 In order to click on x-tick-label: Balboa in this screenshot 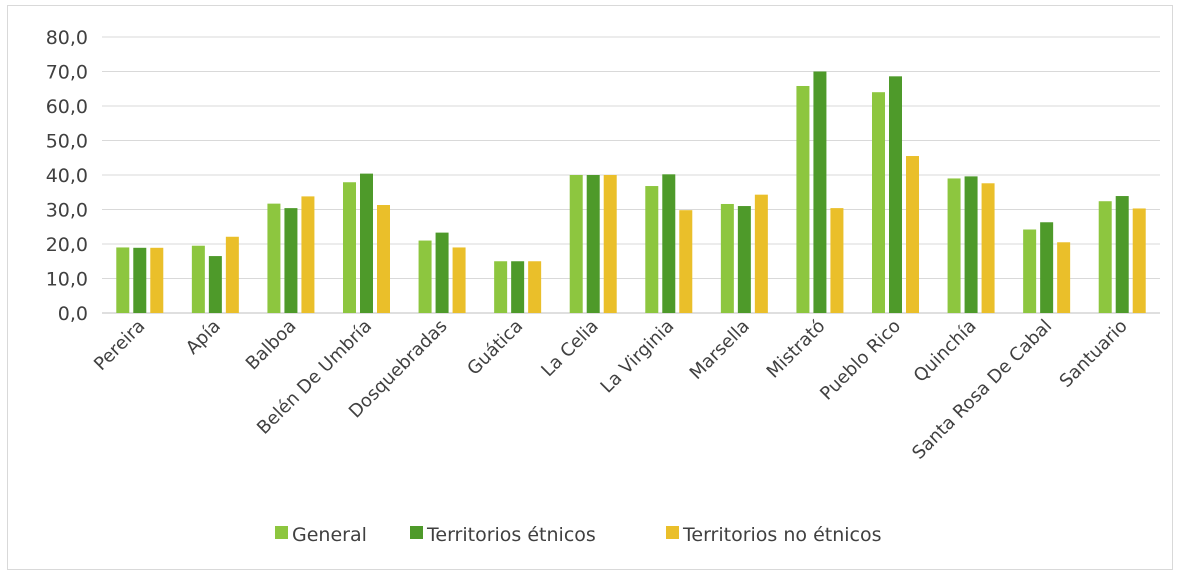, I will do `click(271, 345)`.